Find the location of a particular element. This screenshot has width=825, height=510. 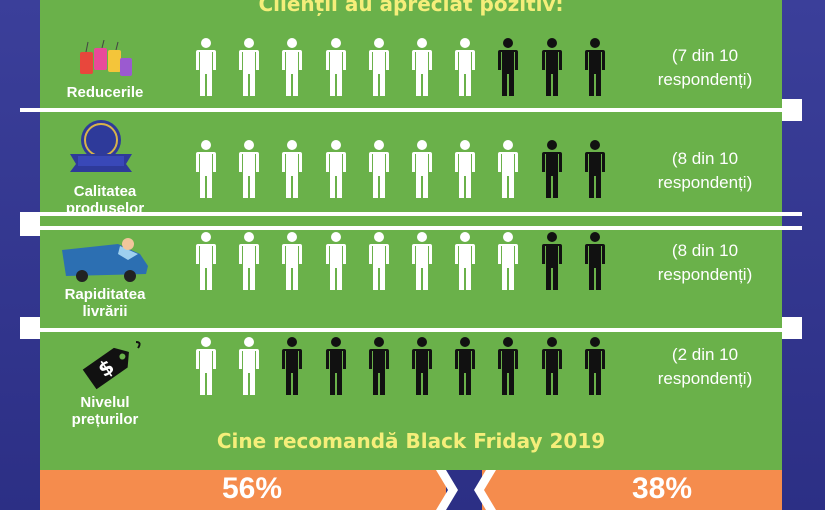

price-tag-icon: $ is located at coordinates (111, 365).